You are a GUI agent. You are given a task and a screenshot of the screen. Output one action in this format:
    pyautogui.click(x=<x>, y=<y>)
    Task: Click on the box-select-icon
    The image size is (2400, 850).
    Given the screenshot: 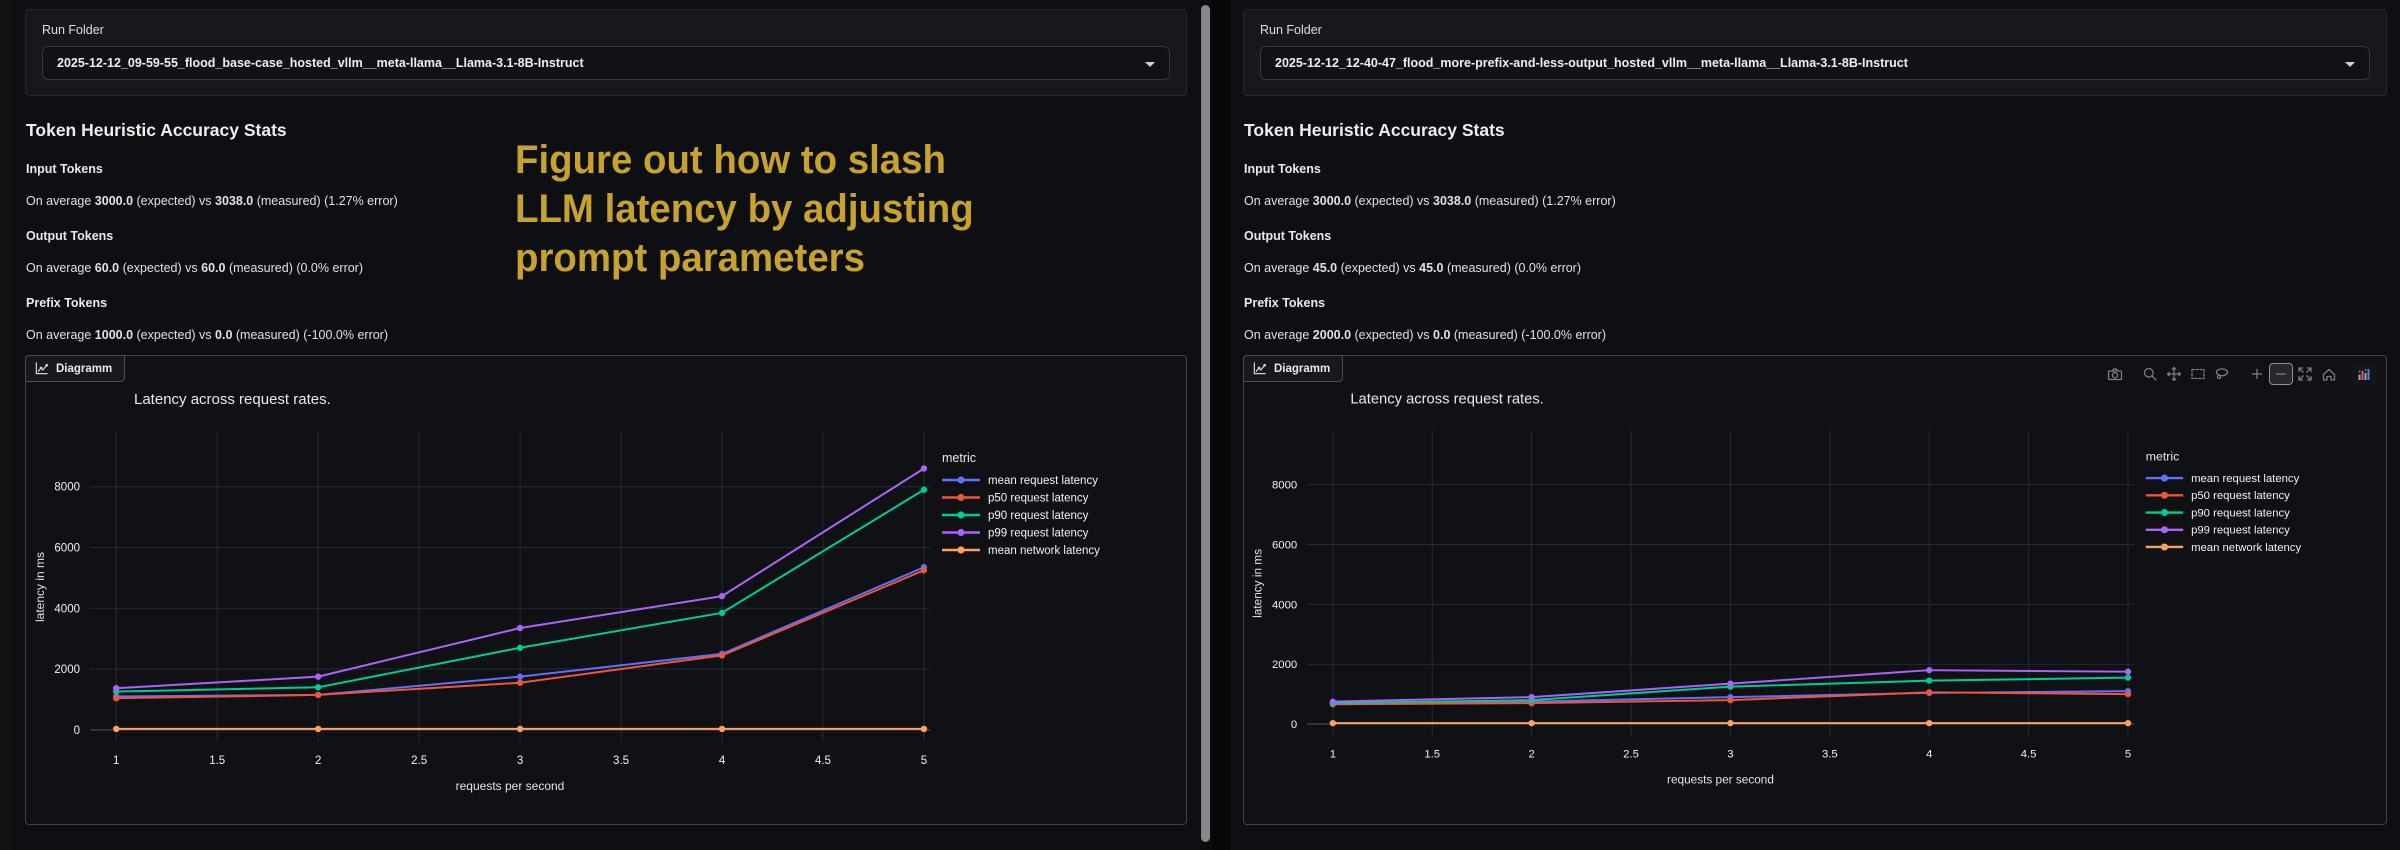 What is the action you would take?
    pyautogui.click(x=2198, y=374)
    